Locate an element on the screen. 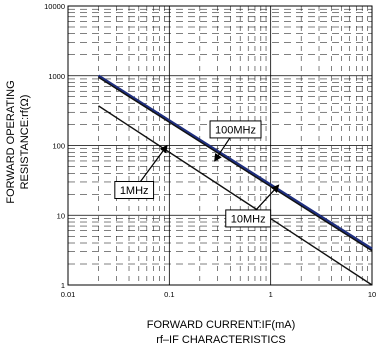  y-axis-title-line-2: RESISTANCE:rf(Ω) is located at coordinates (25, 142).